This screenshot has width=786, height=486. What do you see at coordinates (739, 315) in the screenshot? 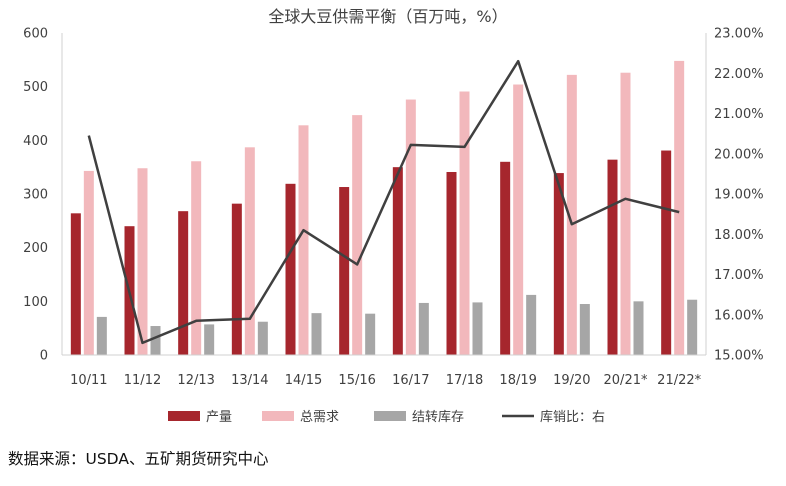
I see `y-right-tick-label: 16.00%` at bounding box center [739, 315].